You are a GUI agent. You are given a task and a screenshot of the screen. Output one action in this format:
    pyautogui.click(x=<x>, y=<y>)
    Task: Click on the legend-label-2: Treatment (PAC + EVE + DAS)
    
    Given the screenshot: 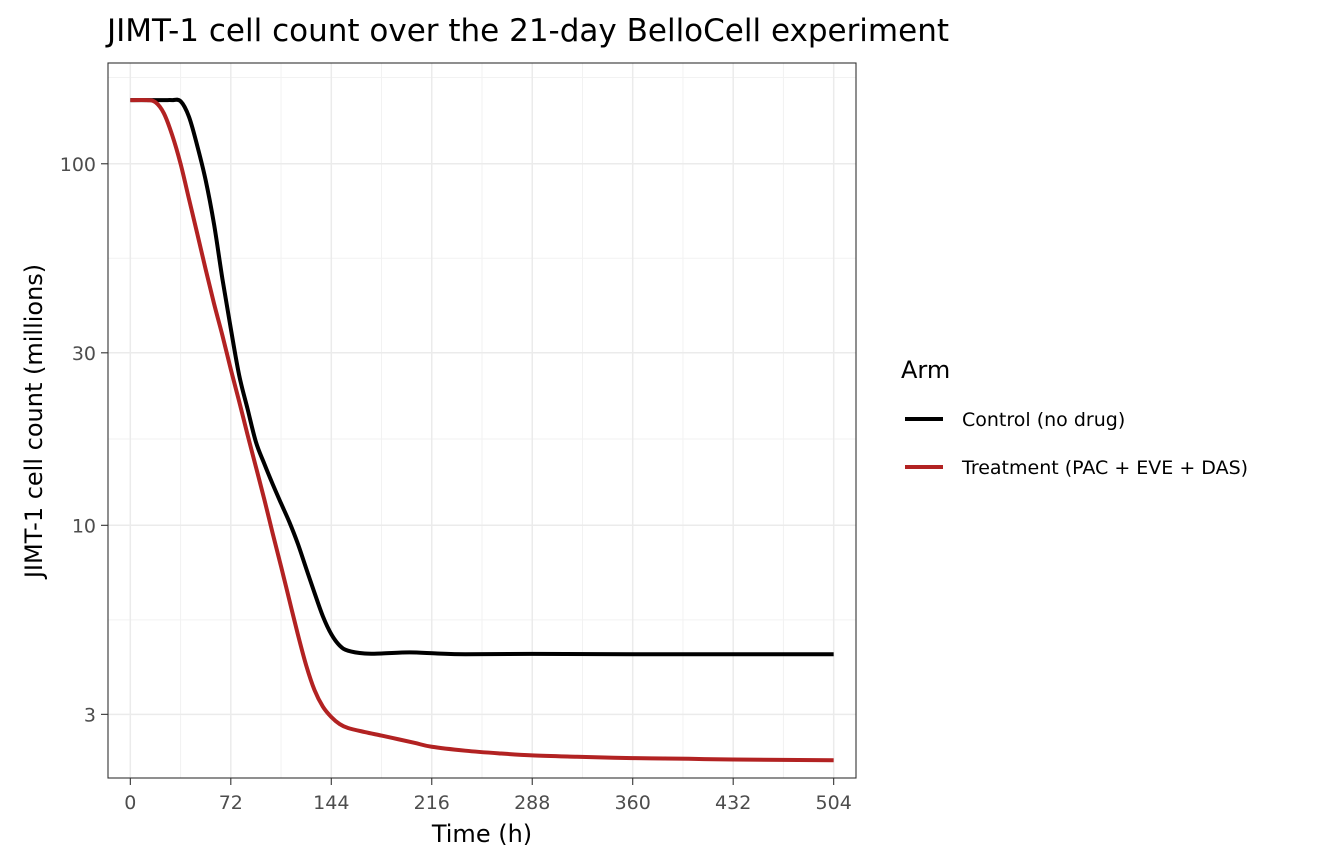 What is the action you would take?
    pyautogui.click(x=1104, y=468)
    